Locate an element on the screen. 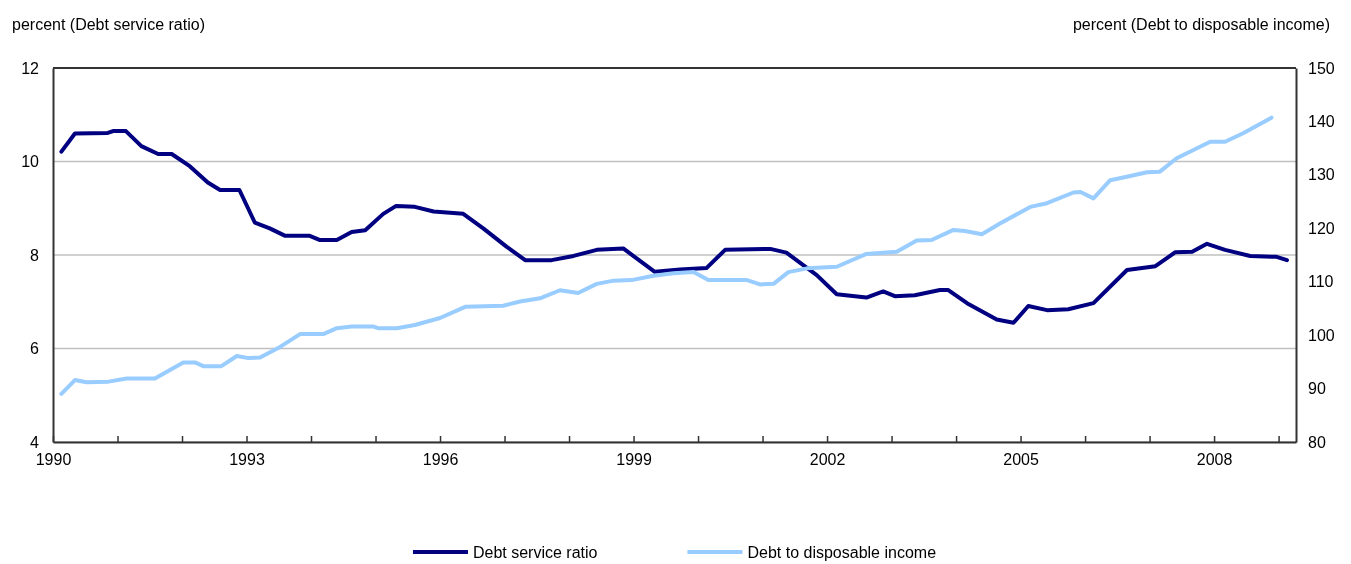  legend-label: Debt service ratio is located at coordinates (535, 552).